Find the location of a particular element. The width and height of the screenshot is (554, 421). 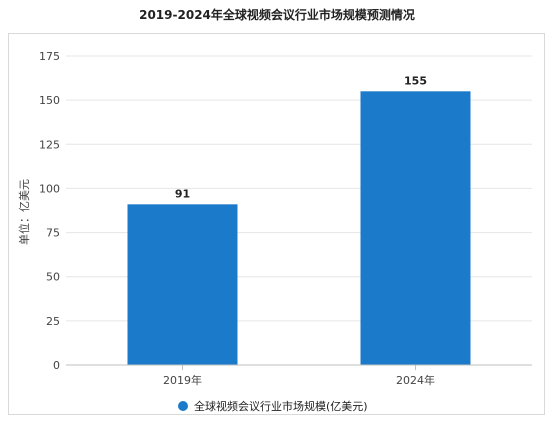

legend: 全球视频会议行业市场规模(亿美元) is located at coordinates (273, 406).